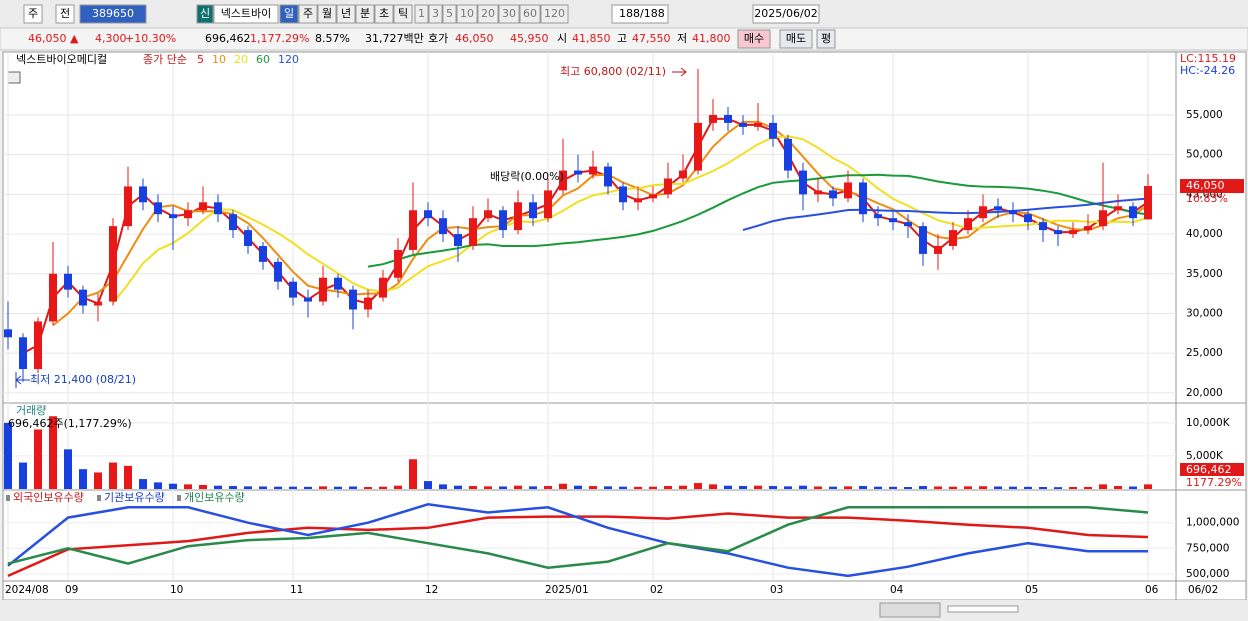 The image size is (1248, 621). Describe the element at coordinates (652, 13) in the screenshot. I see `total: /188` at that location.